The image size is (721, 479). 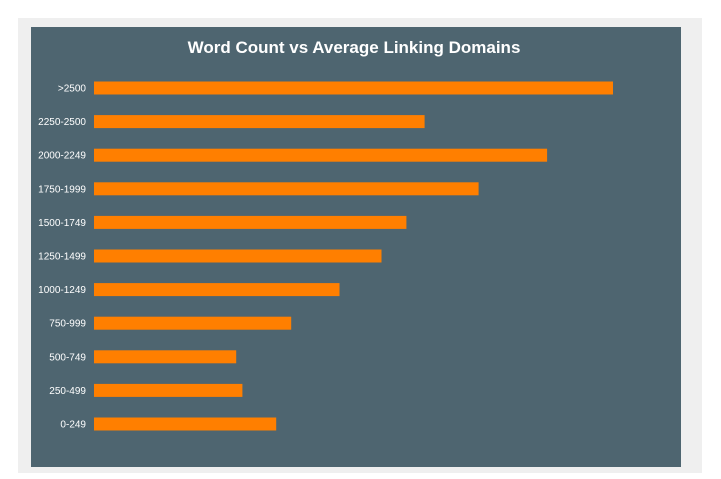 I want to click on chart-title: Word Count vs Average Linking Domains, so click(x=354, y=47).